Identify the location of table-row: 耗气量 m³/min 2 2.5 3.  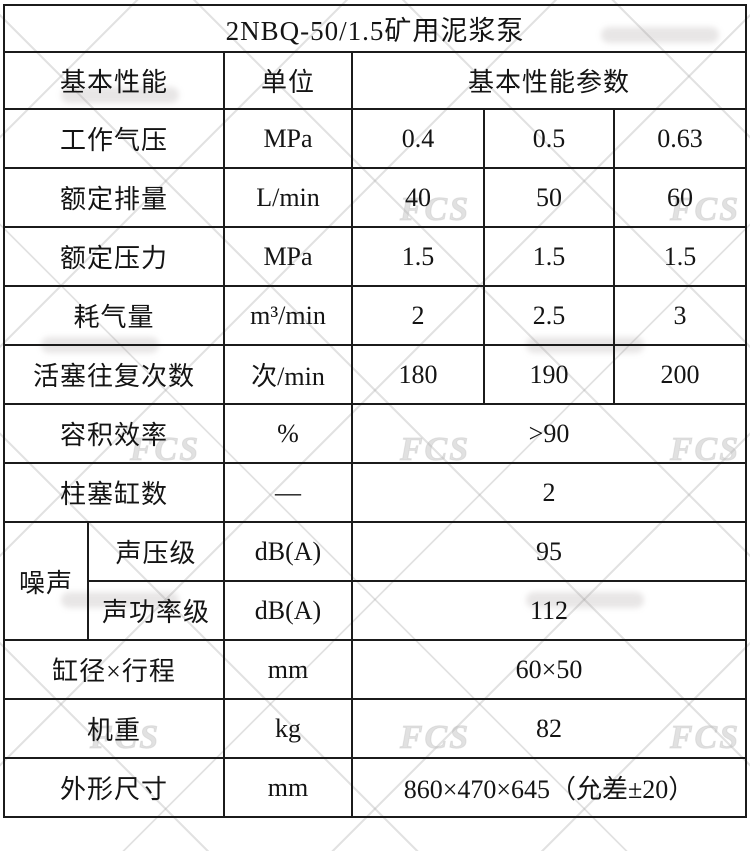
(375, 315).